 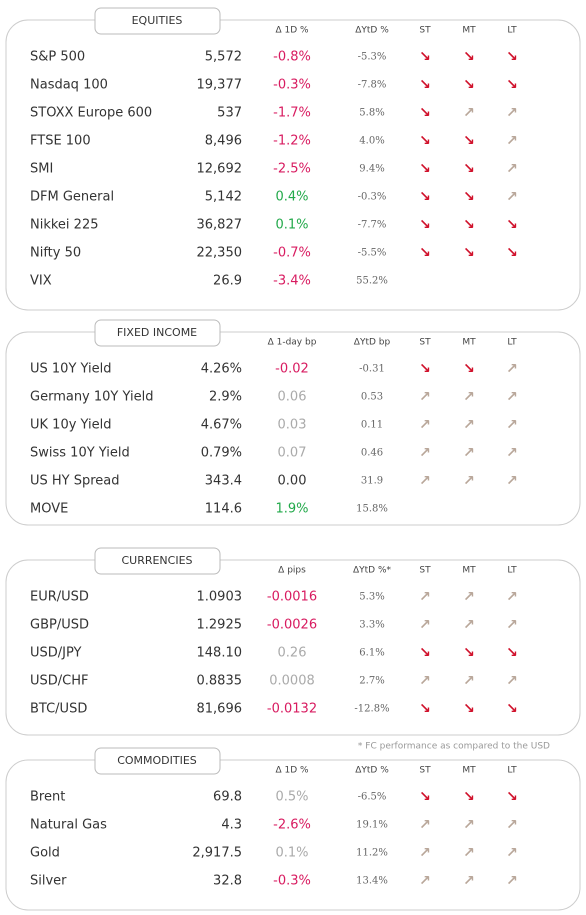 What do you see at coordinates (227, 797) in the screenshot?
I see `row-value: 69.8` at bounding box center [227, 797].